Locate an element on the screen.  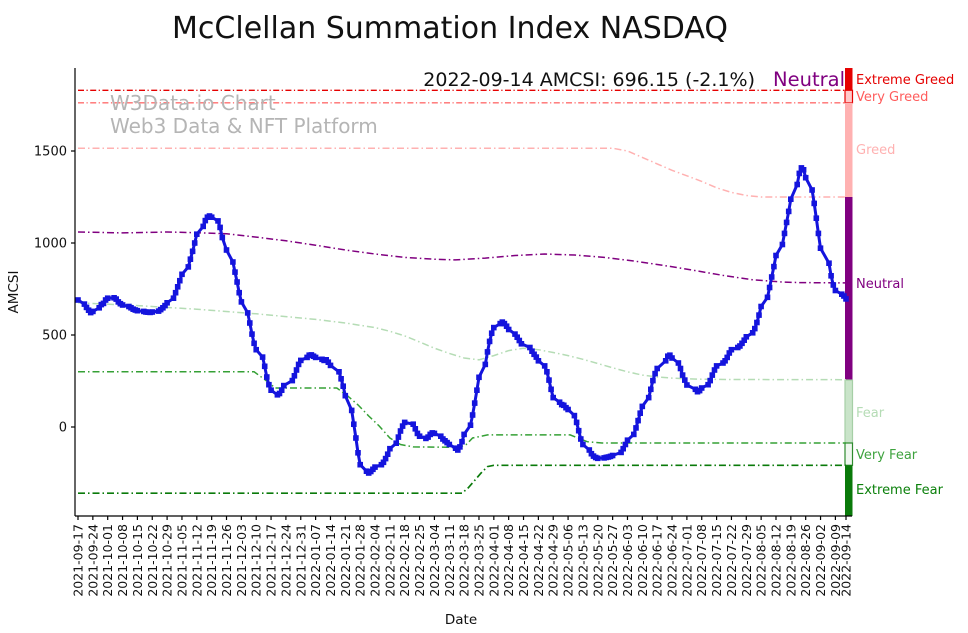
x-tick-label: 2021-10-01 is located at coordinates (107, 560).